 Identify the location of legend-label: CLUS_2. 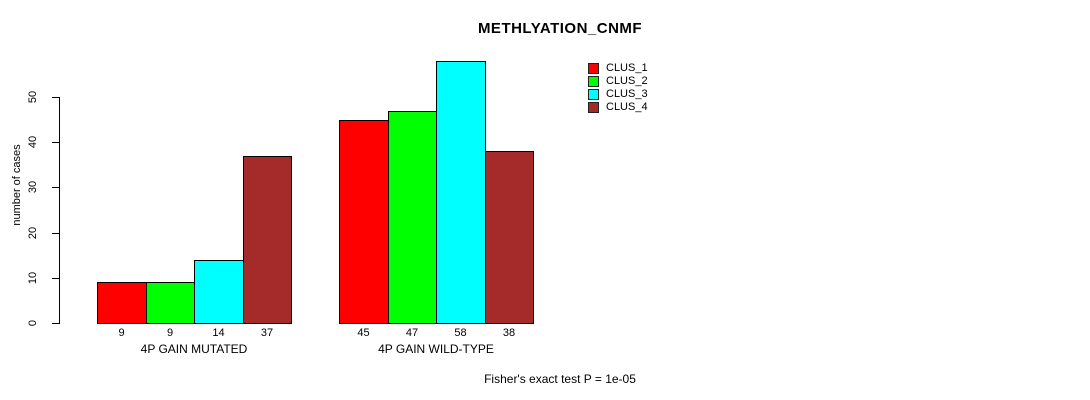
(627, 81).